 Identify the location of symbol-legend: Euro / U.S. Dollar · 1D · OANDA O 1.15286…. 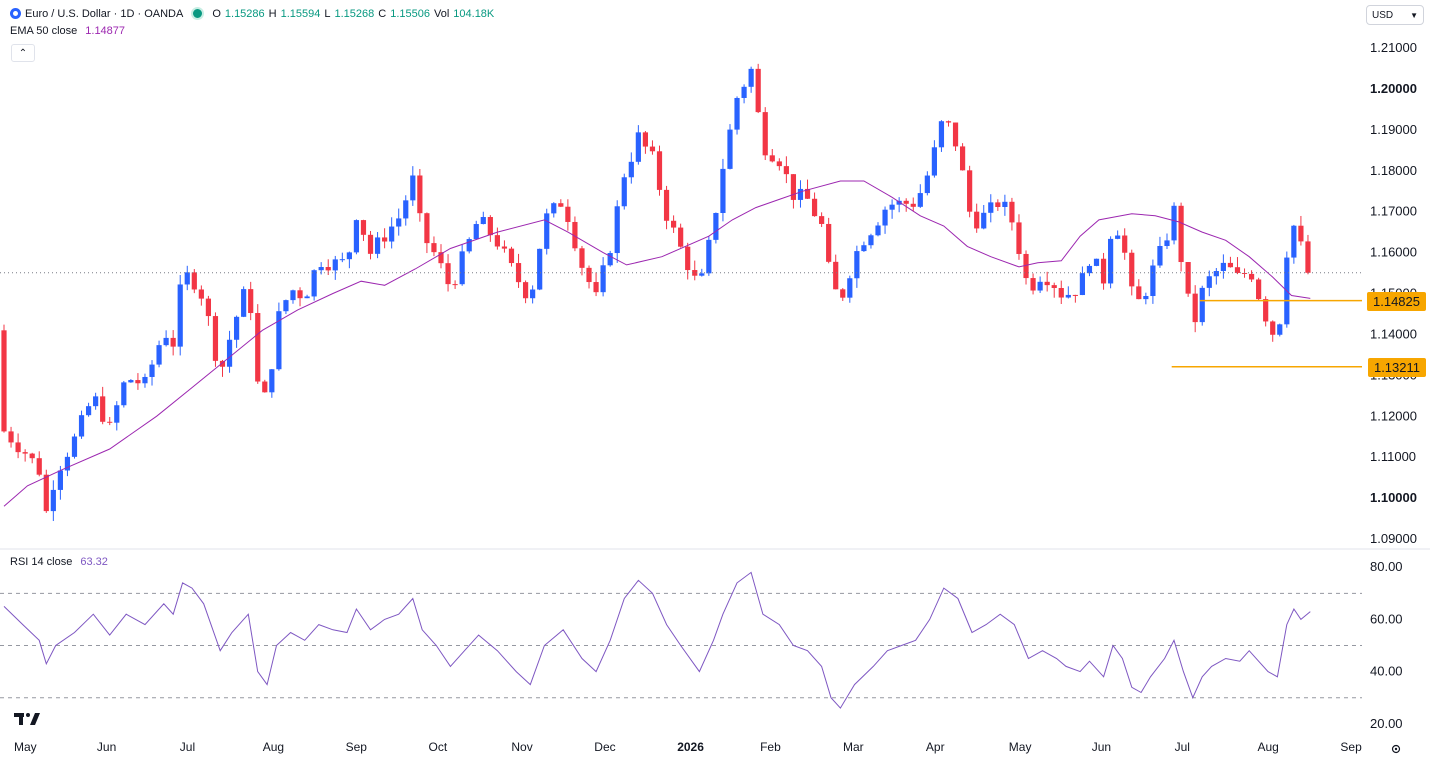
(252, 13).